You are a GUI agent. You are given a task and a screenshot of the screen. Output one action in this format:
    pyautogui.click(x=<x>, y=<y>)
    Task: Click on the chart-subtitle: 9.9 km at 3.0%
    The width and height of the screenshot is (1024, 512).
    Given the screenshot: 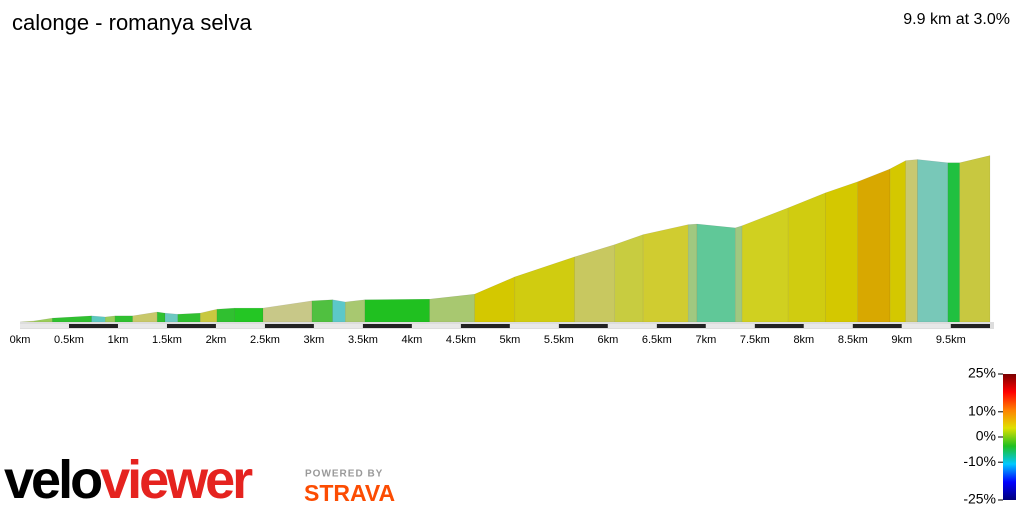 What is the action you would take?
    pyautogui.click(x=956, y=19)
    